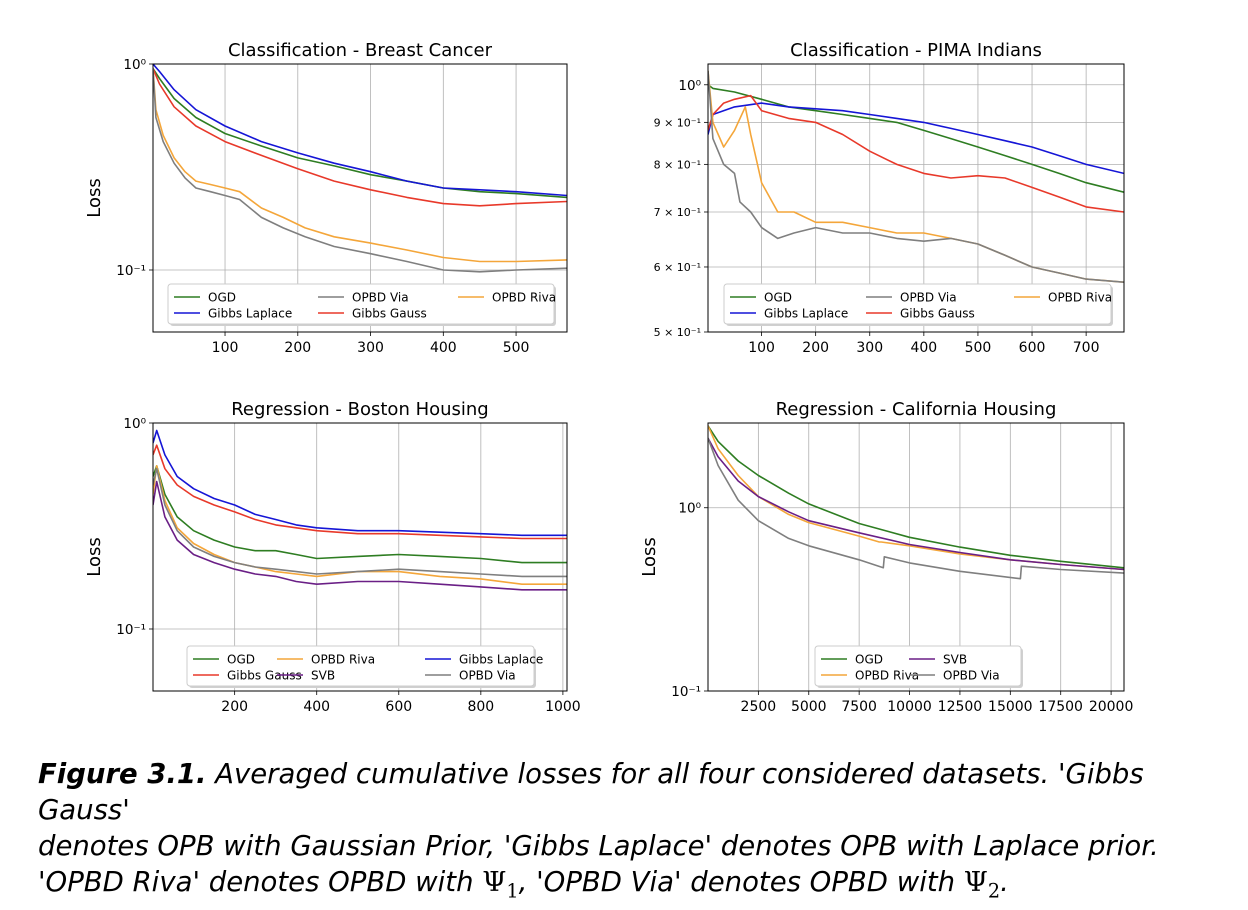 This screenshot has width=1248, height=910. I want to click on chart-title: Regression - California Housing, so click(916, 409).